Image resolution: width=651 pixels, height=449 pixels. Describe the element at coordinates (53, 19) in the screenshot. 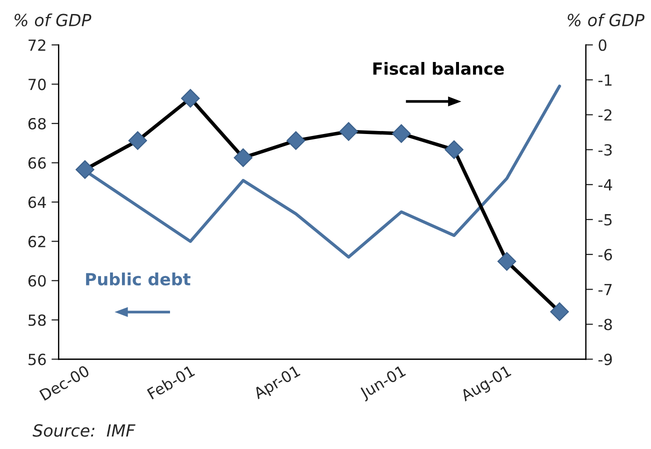

I see `y-axis-title: % of GDP` at that location.